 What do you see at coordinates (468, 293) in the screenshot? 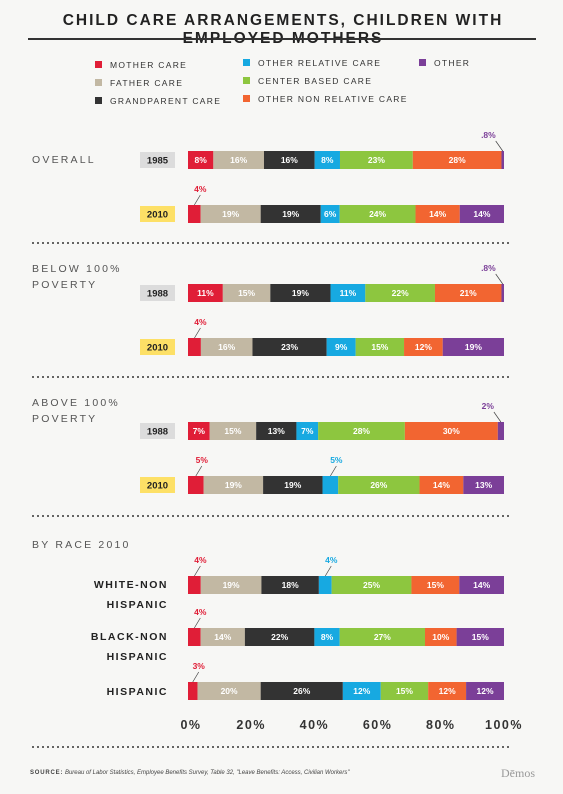
I see `data-label-below-100-poverty-1988-5: 21%` at bounding box center [468, 293].